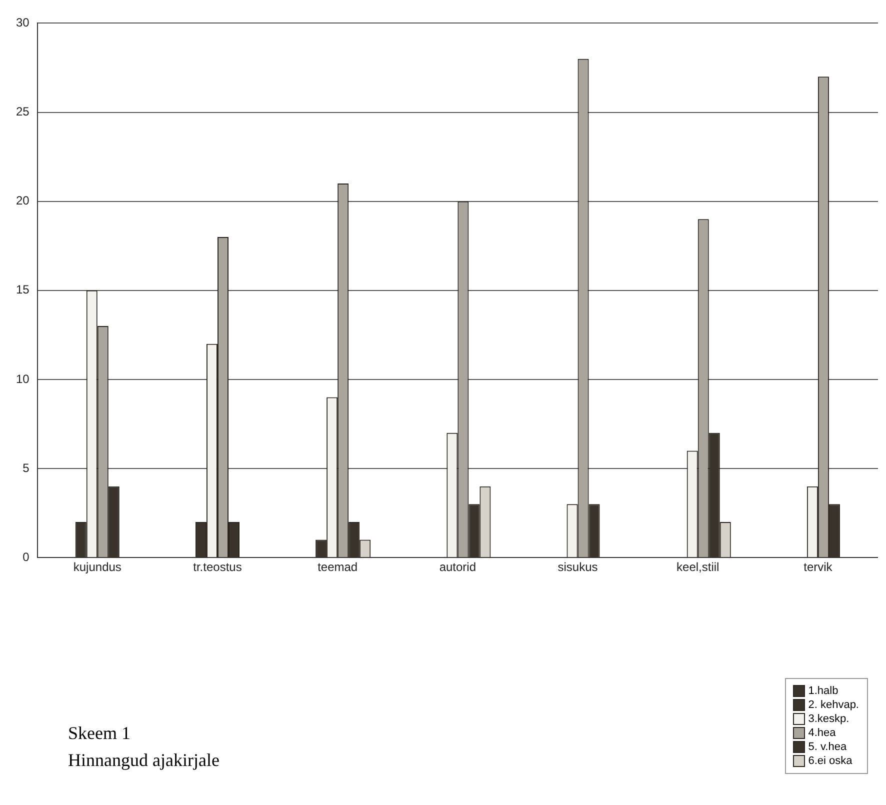  What do you see at coordinates (97, 567) in the screenshot?
I see `x-tick-label: kujundus` at bounding box center [97, 567].